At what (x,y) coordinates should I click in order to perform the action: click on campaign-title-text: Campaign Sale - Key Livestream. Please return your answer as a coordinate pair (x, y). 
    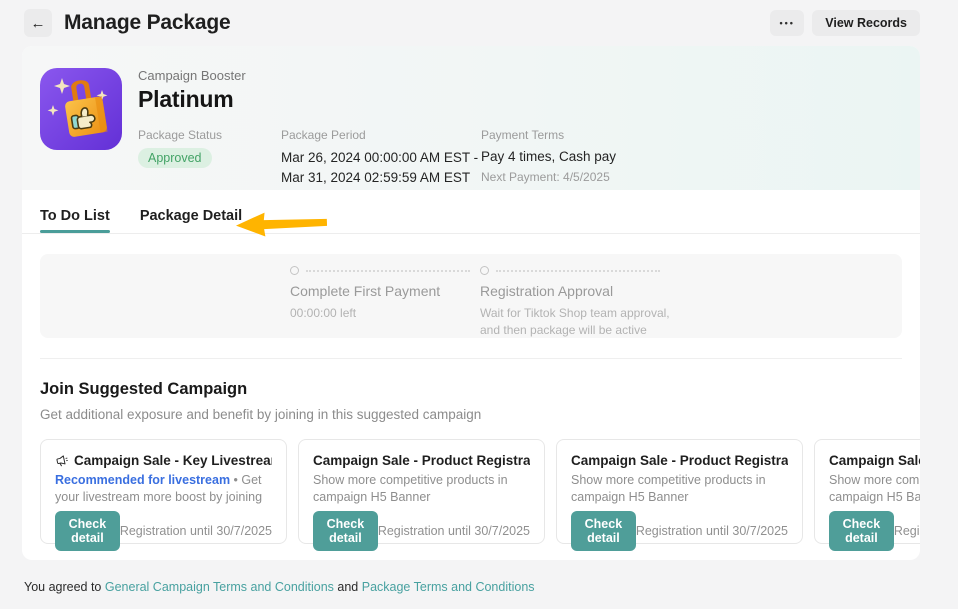
    Looking at the image, I should click on (173, 460).